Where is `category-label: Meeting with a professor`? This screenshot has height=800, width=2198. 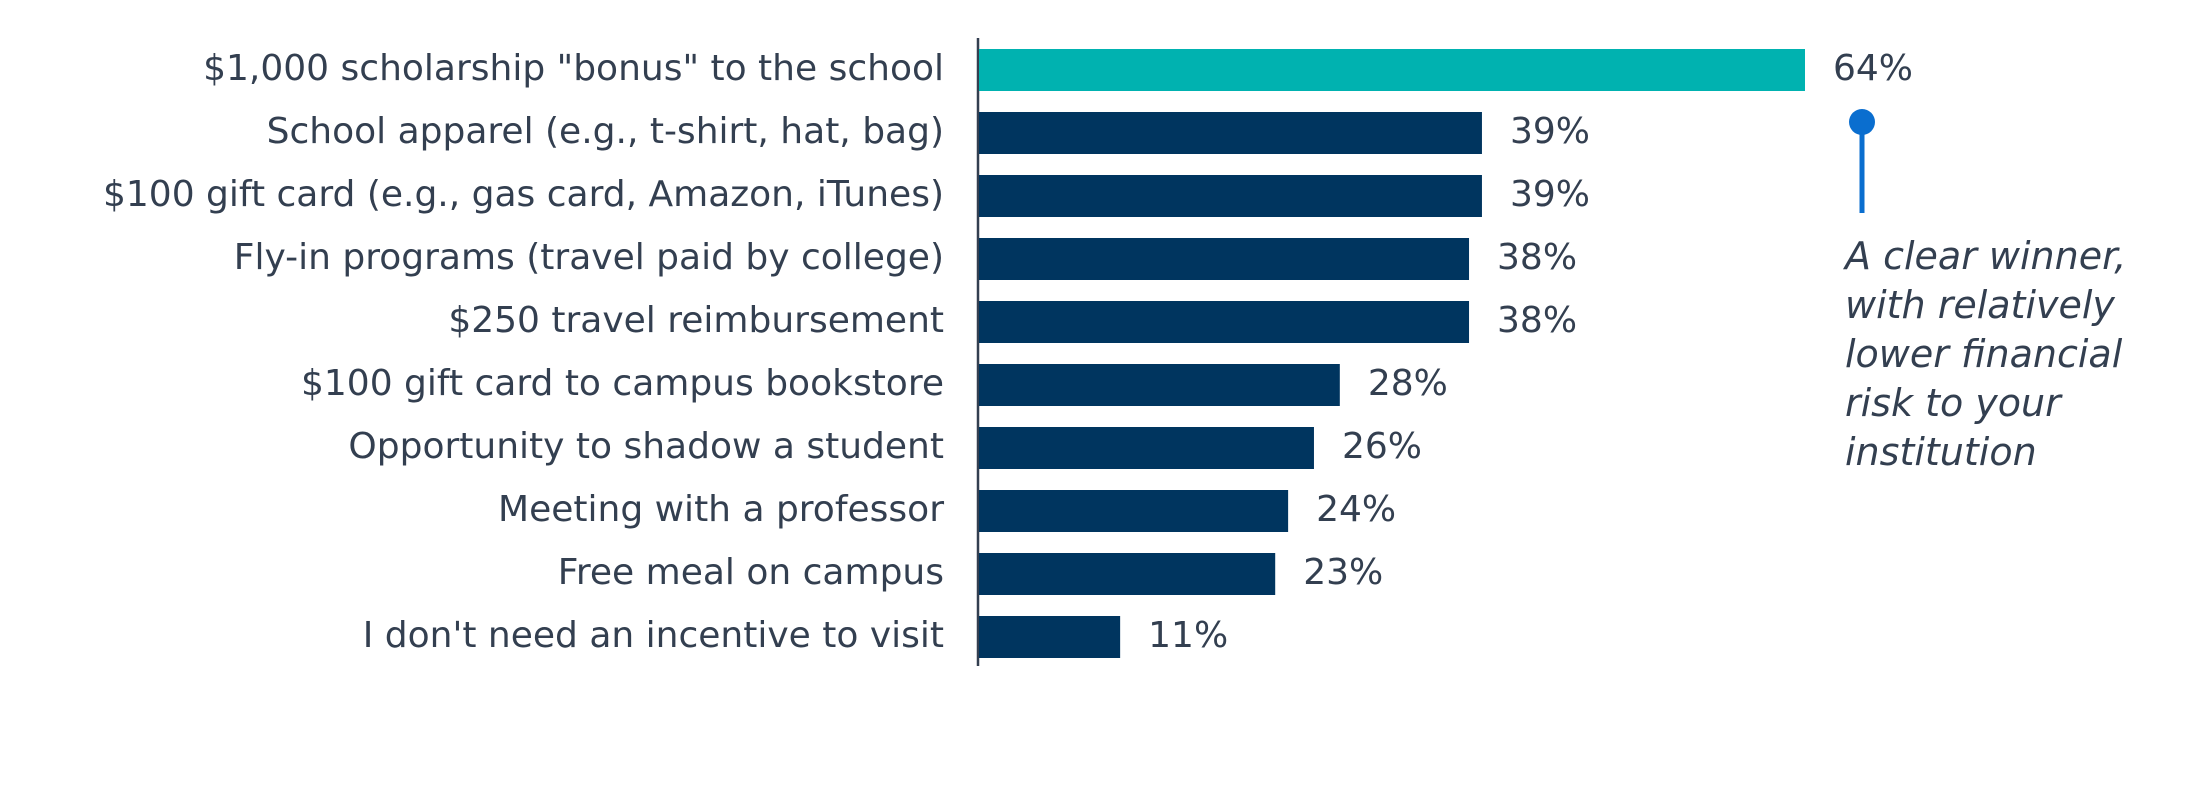 category-label: Meeting with a professor is located at coordinates (721, 509).